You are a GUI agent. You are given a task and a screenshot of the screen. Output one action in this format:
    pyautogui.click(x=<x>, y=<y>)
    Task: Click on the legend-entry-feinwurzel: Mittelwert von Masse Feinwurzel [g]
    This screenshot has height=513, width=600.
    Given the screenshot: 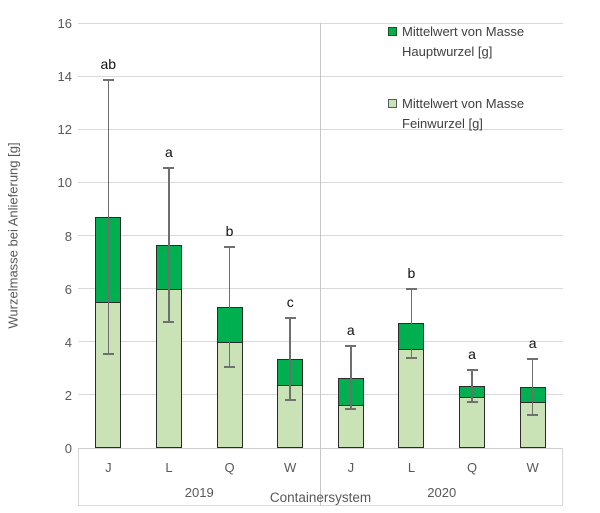 What is the action you would take?
    pyautogui.click(x=480, y=114)
    